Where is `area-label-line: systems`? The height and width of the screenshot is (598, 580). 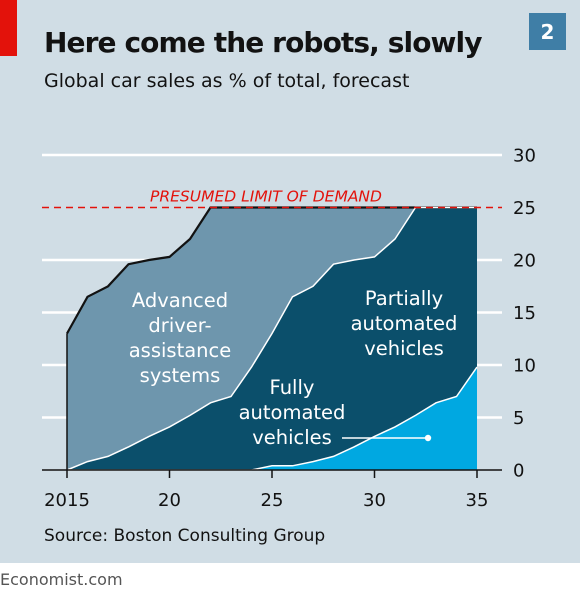 area-label-line: systems is located at coordinates (180, 375).